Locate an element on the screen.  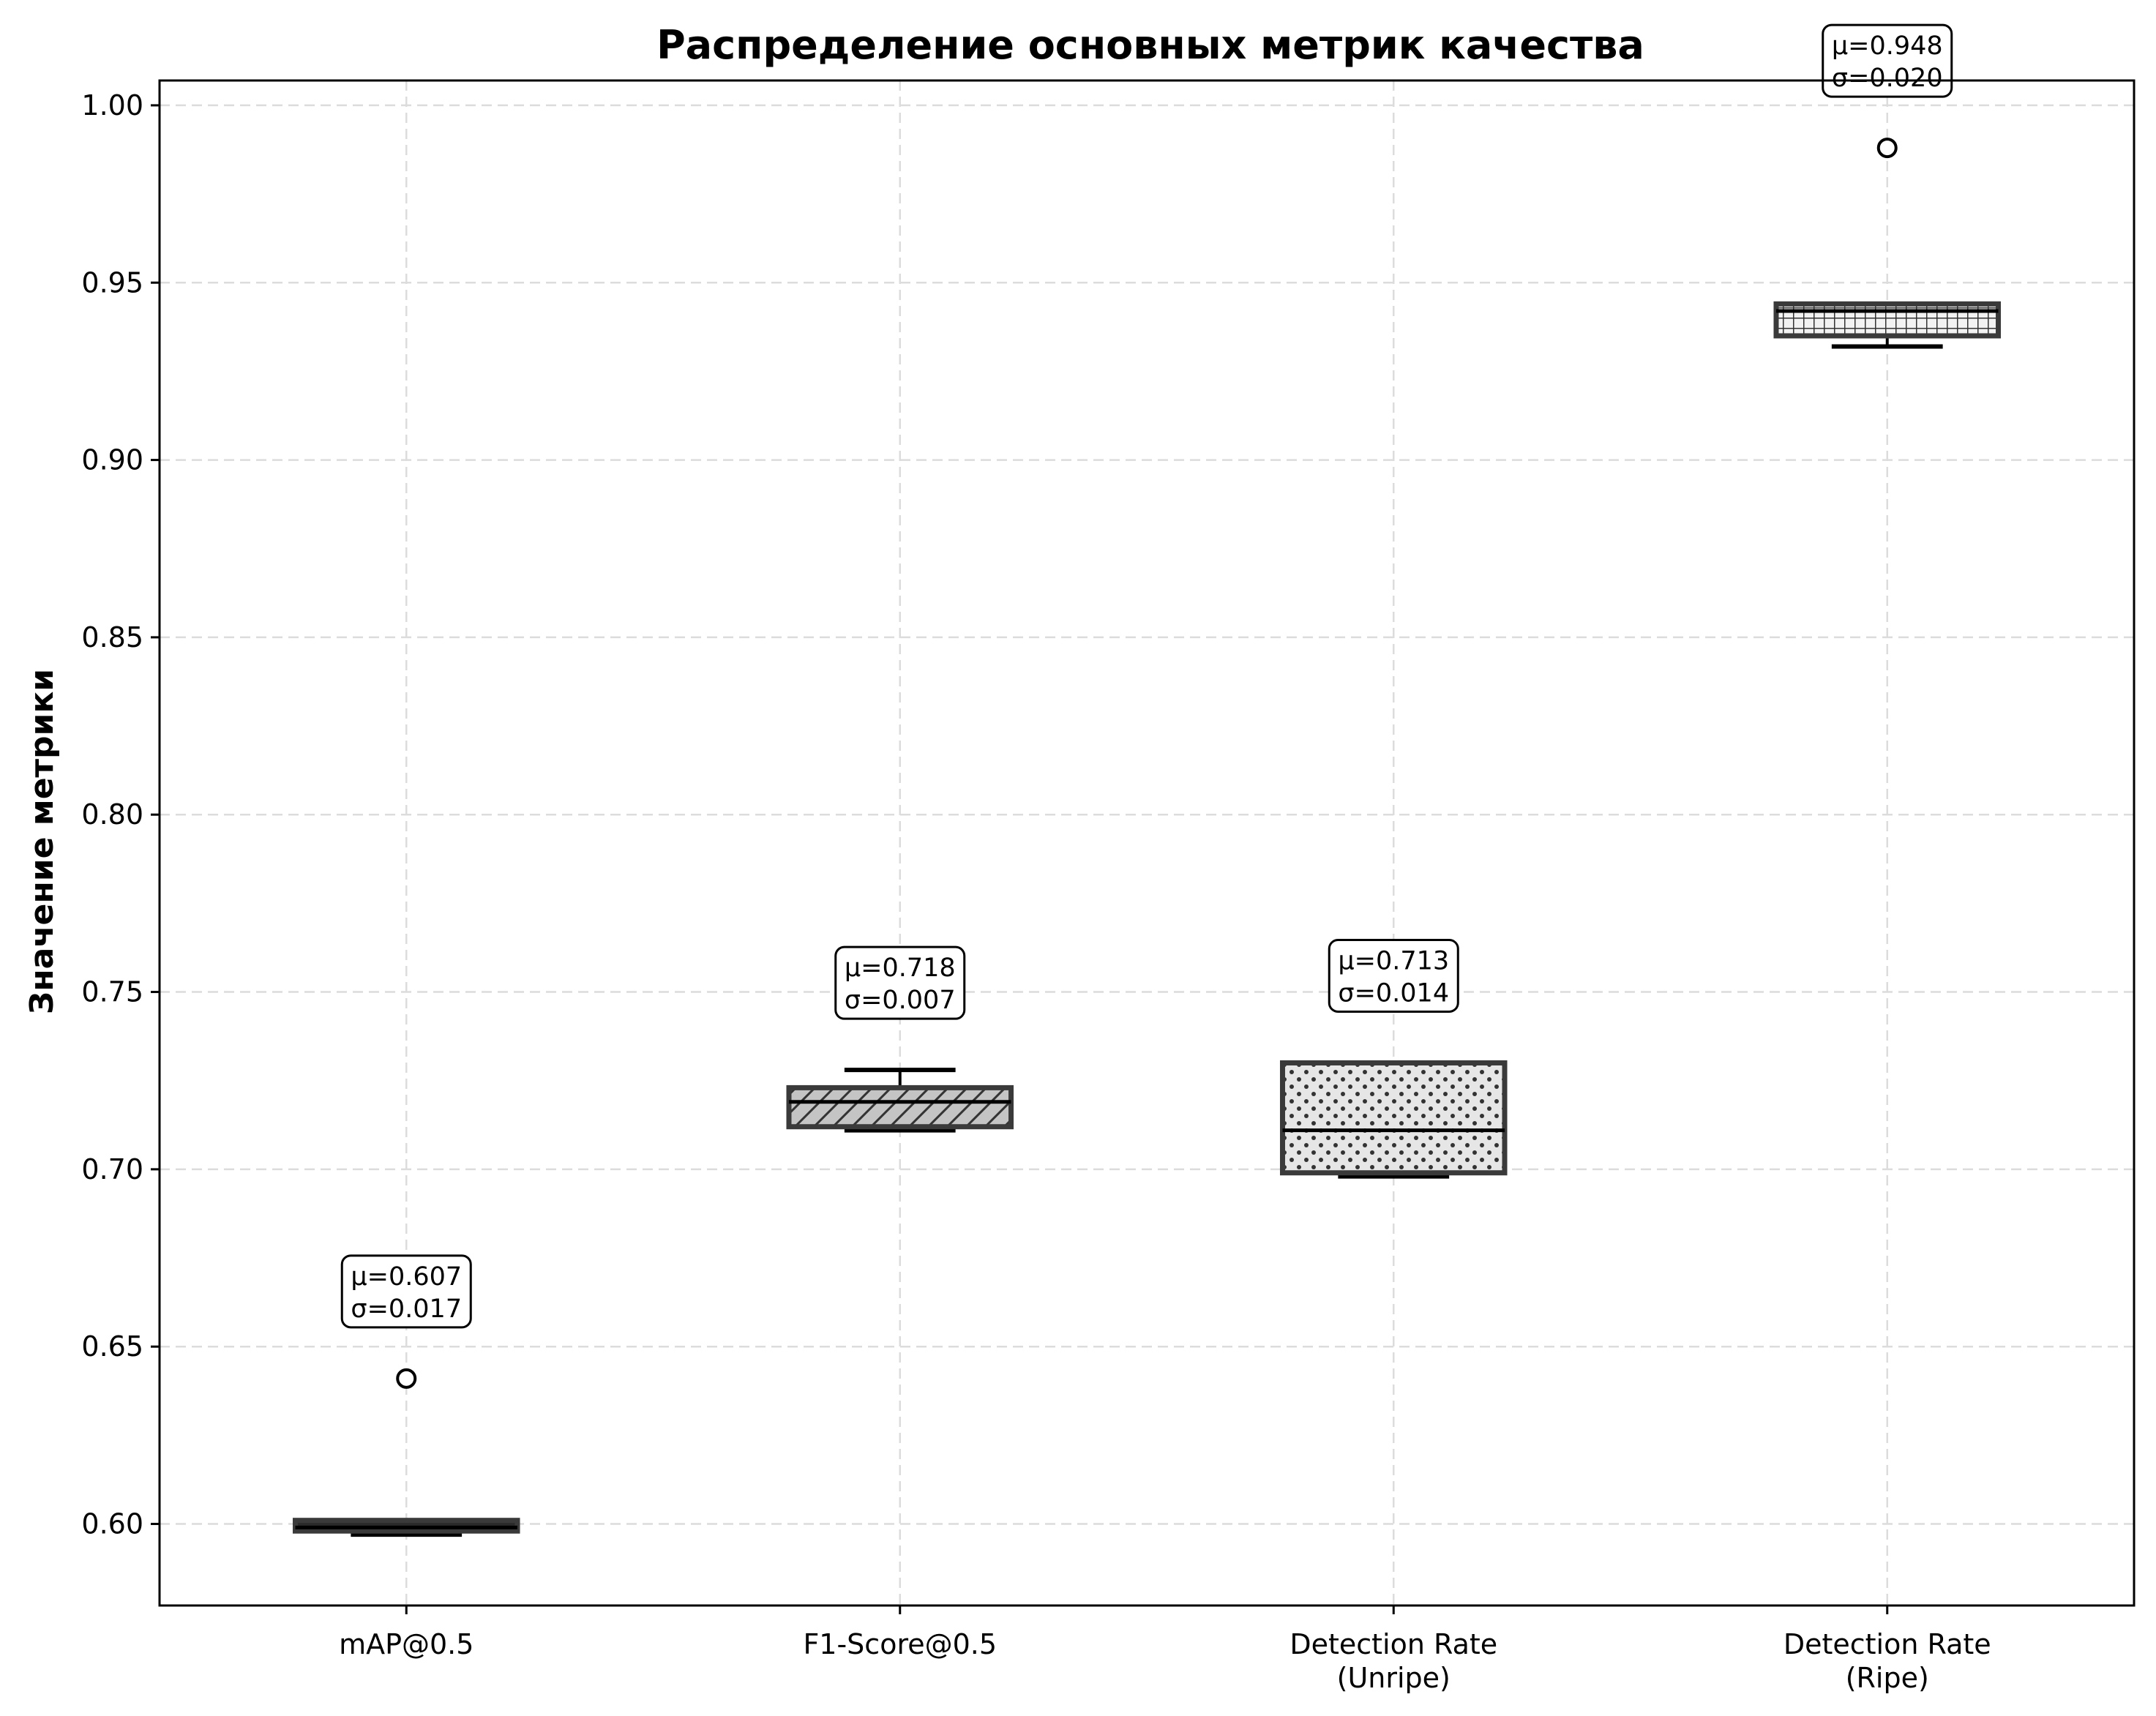
box-4: μ=0.948 σ=0.020 is located at coordinates (1887, 186).